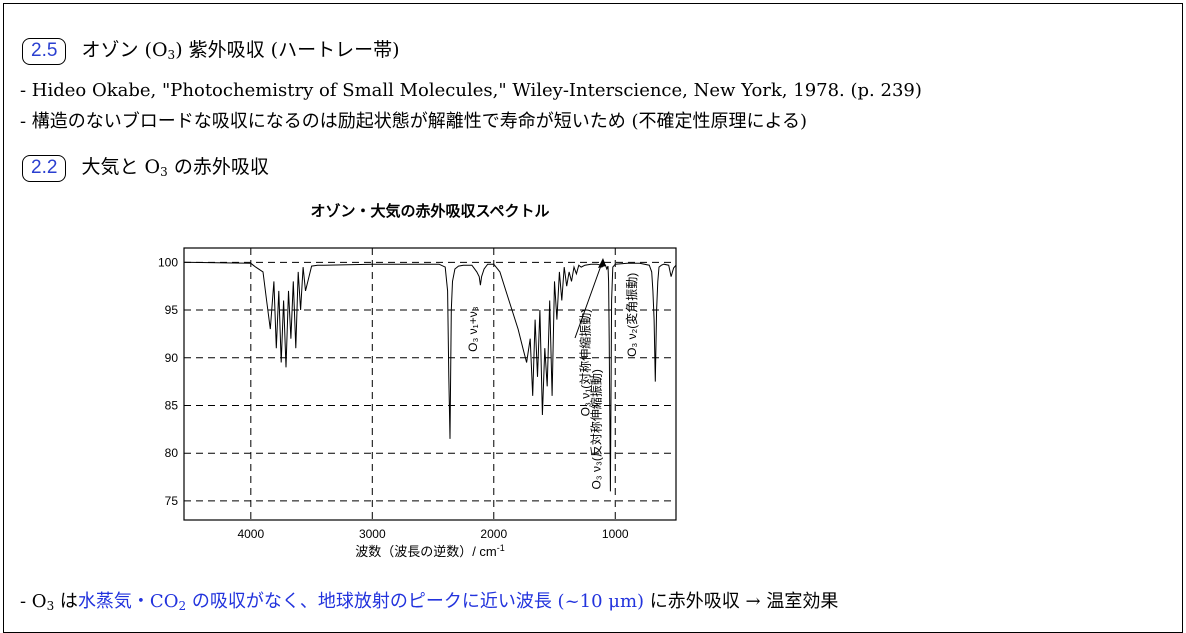 The image size is (1186, 633). I want to click on y-tick-label: 85, so click(172, 405).